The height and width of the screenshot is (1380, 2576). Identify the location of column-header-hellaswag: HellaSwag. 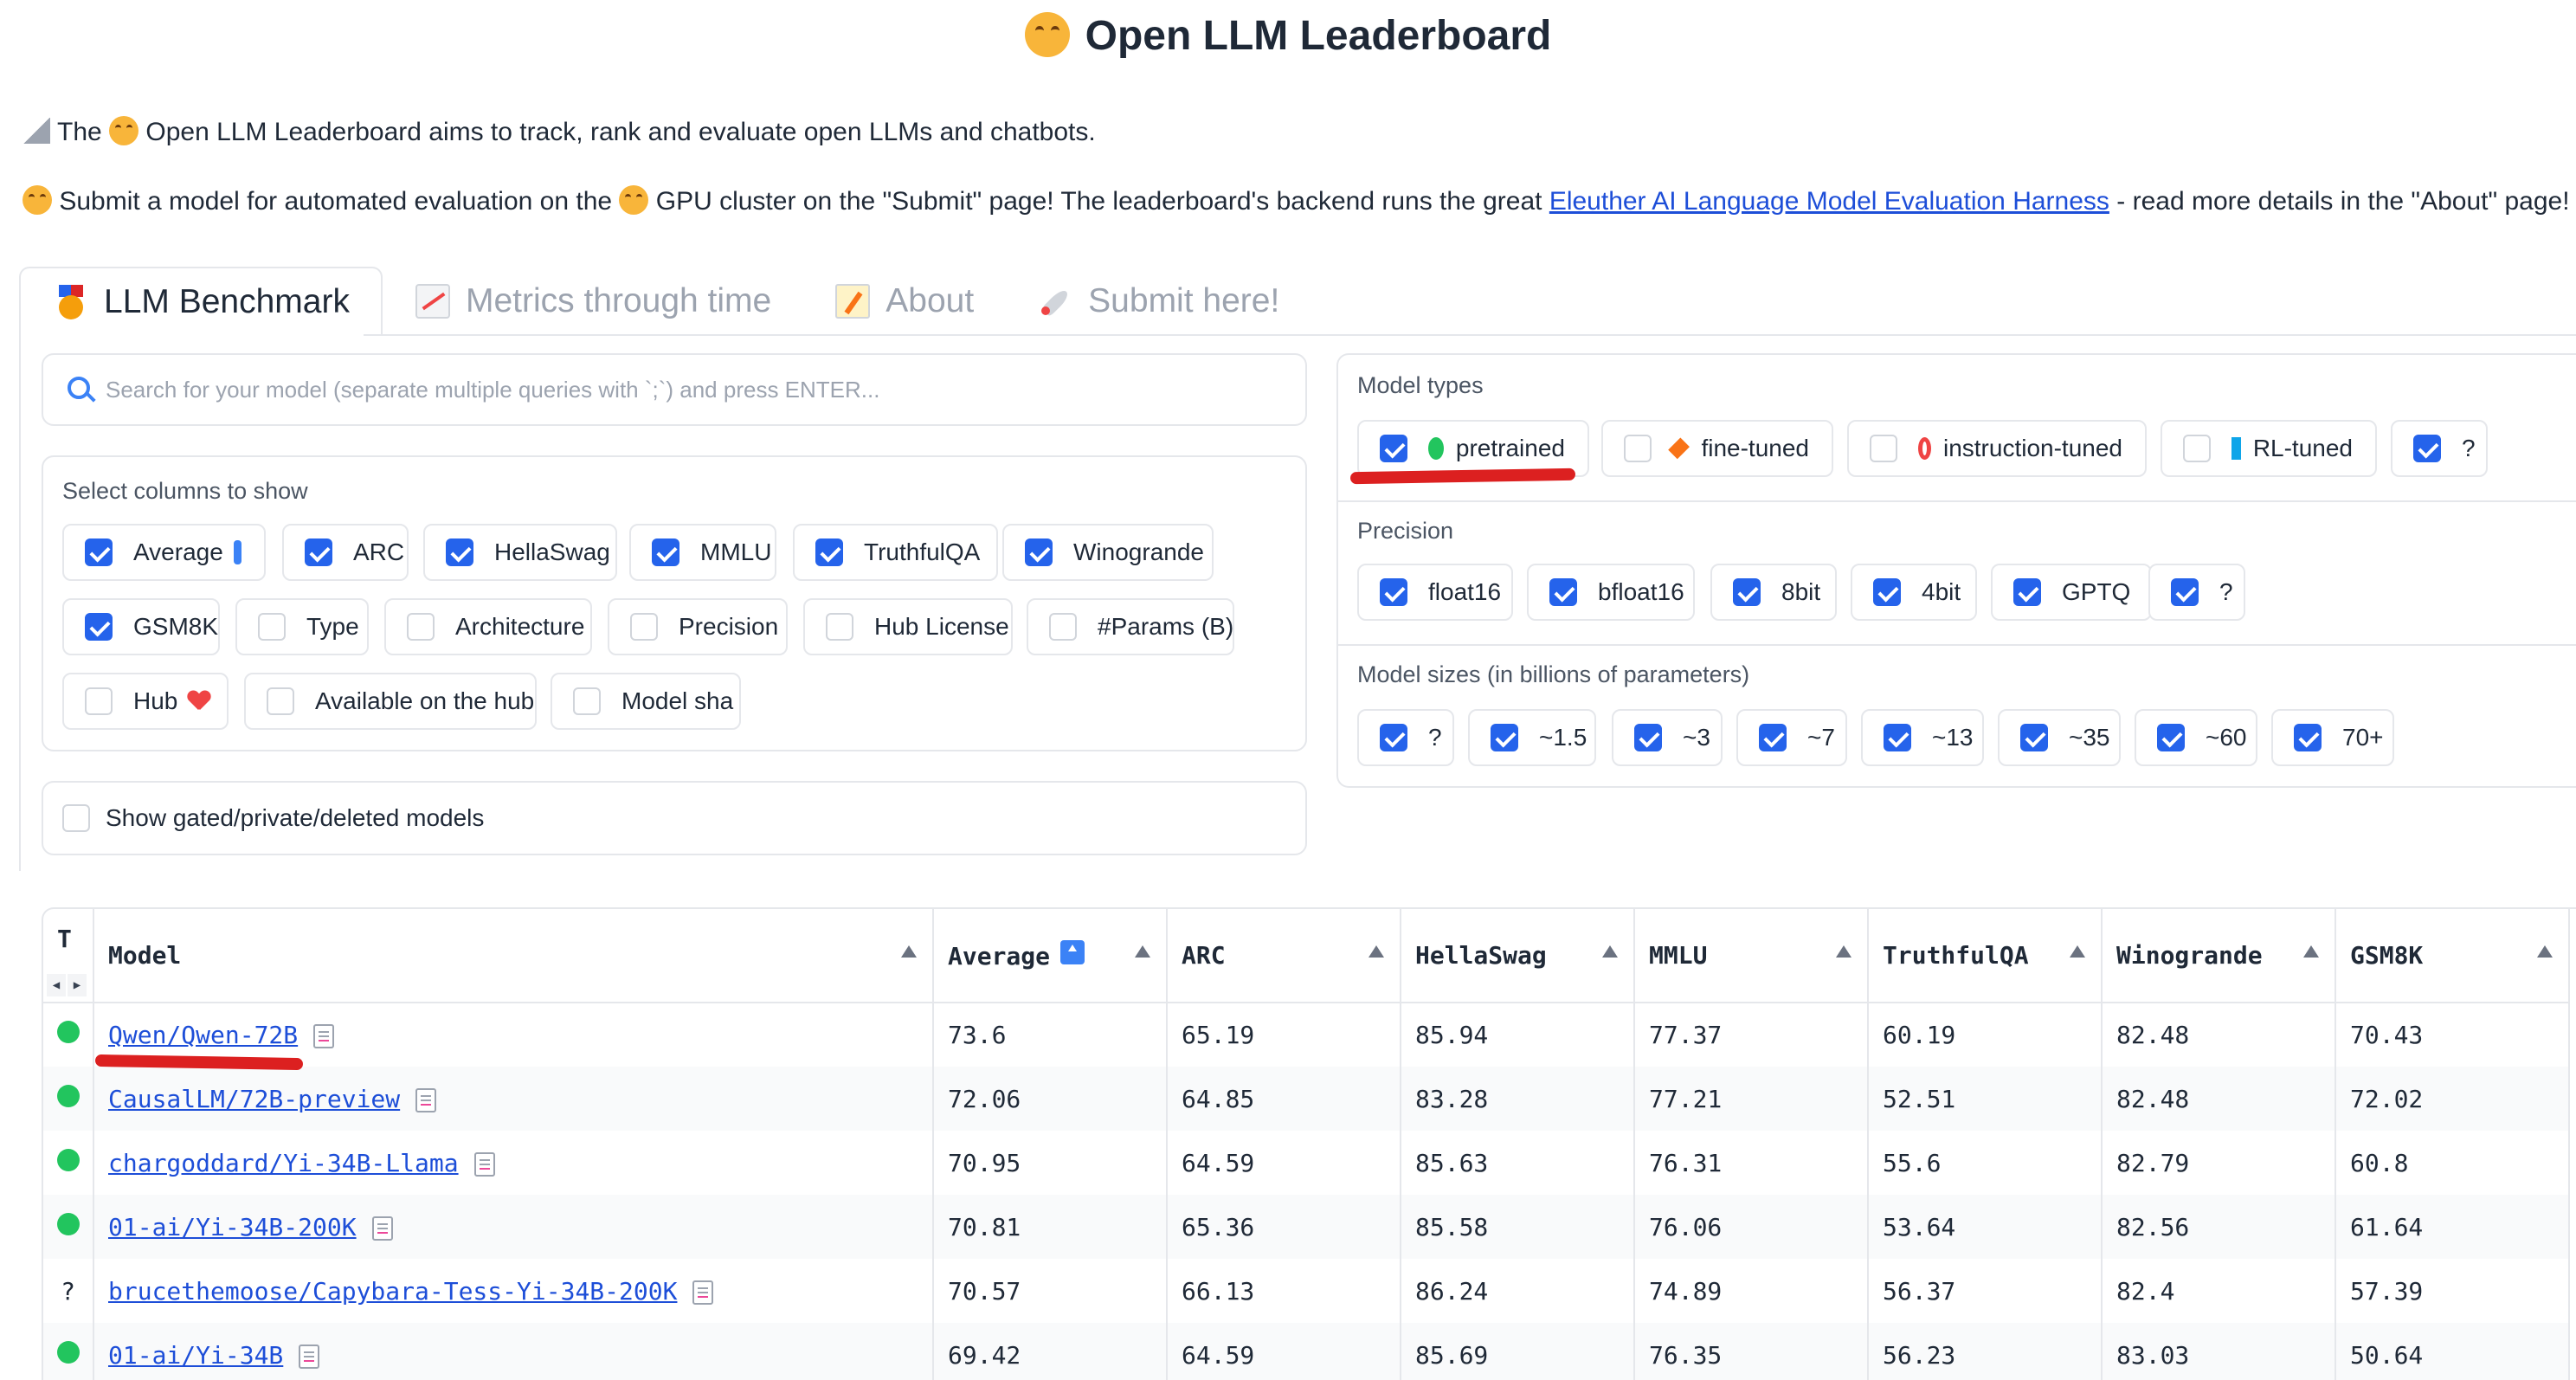
(1518, 956).